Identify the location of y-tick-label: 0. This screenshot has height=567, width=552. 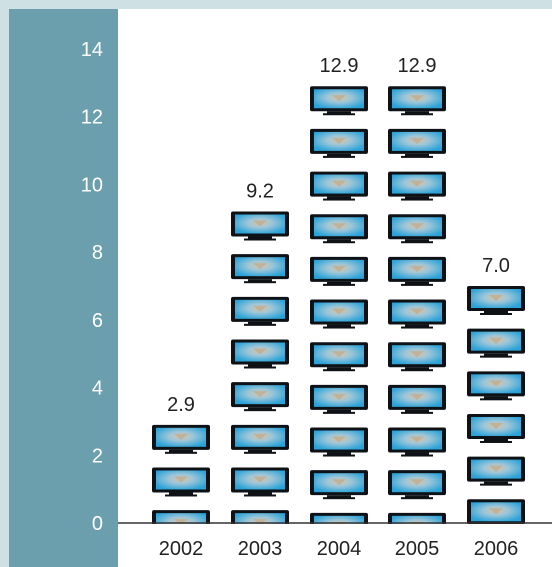
(97, 524).